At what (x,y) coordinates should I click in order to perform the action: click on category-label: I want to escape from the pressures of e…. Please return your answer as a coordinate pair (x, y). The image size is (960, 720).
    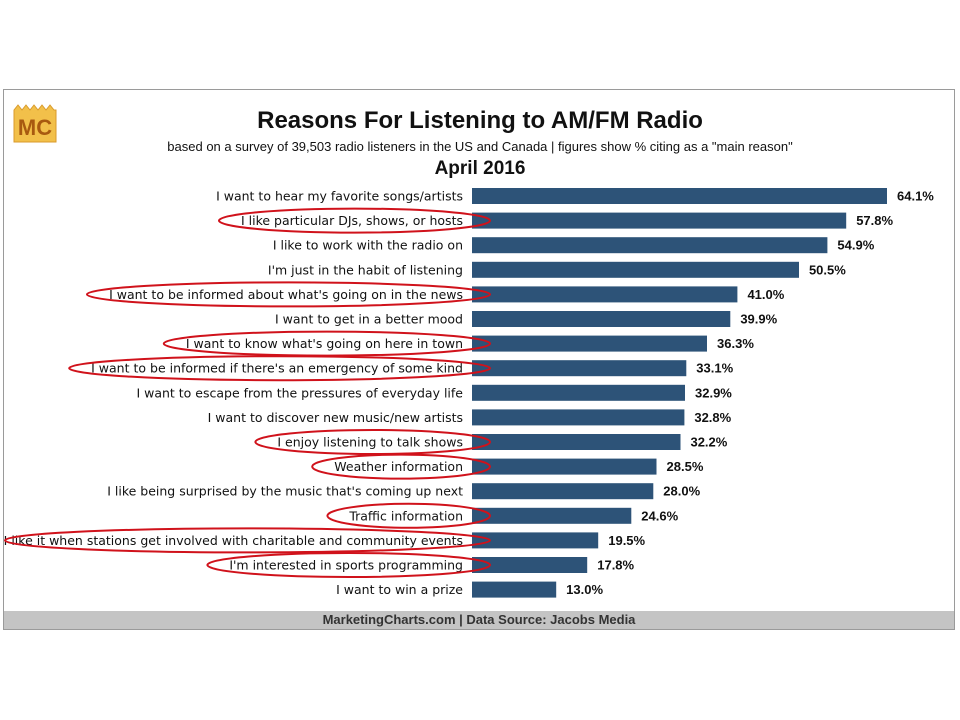
    Looking at the image, I should click on (299, 392).